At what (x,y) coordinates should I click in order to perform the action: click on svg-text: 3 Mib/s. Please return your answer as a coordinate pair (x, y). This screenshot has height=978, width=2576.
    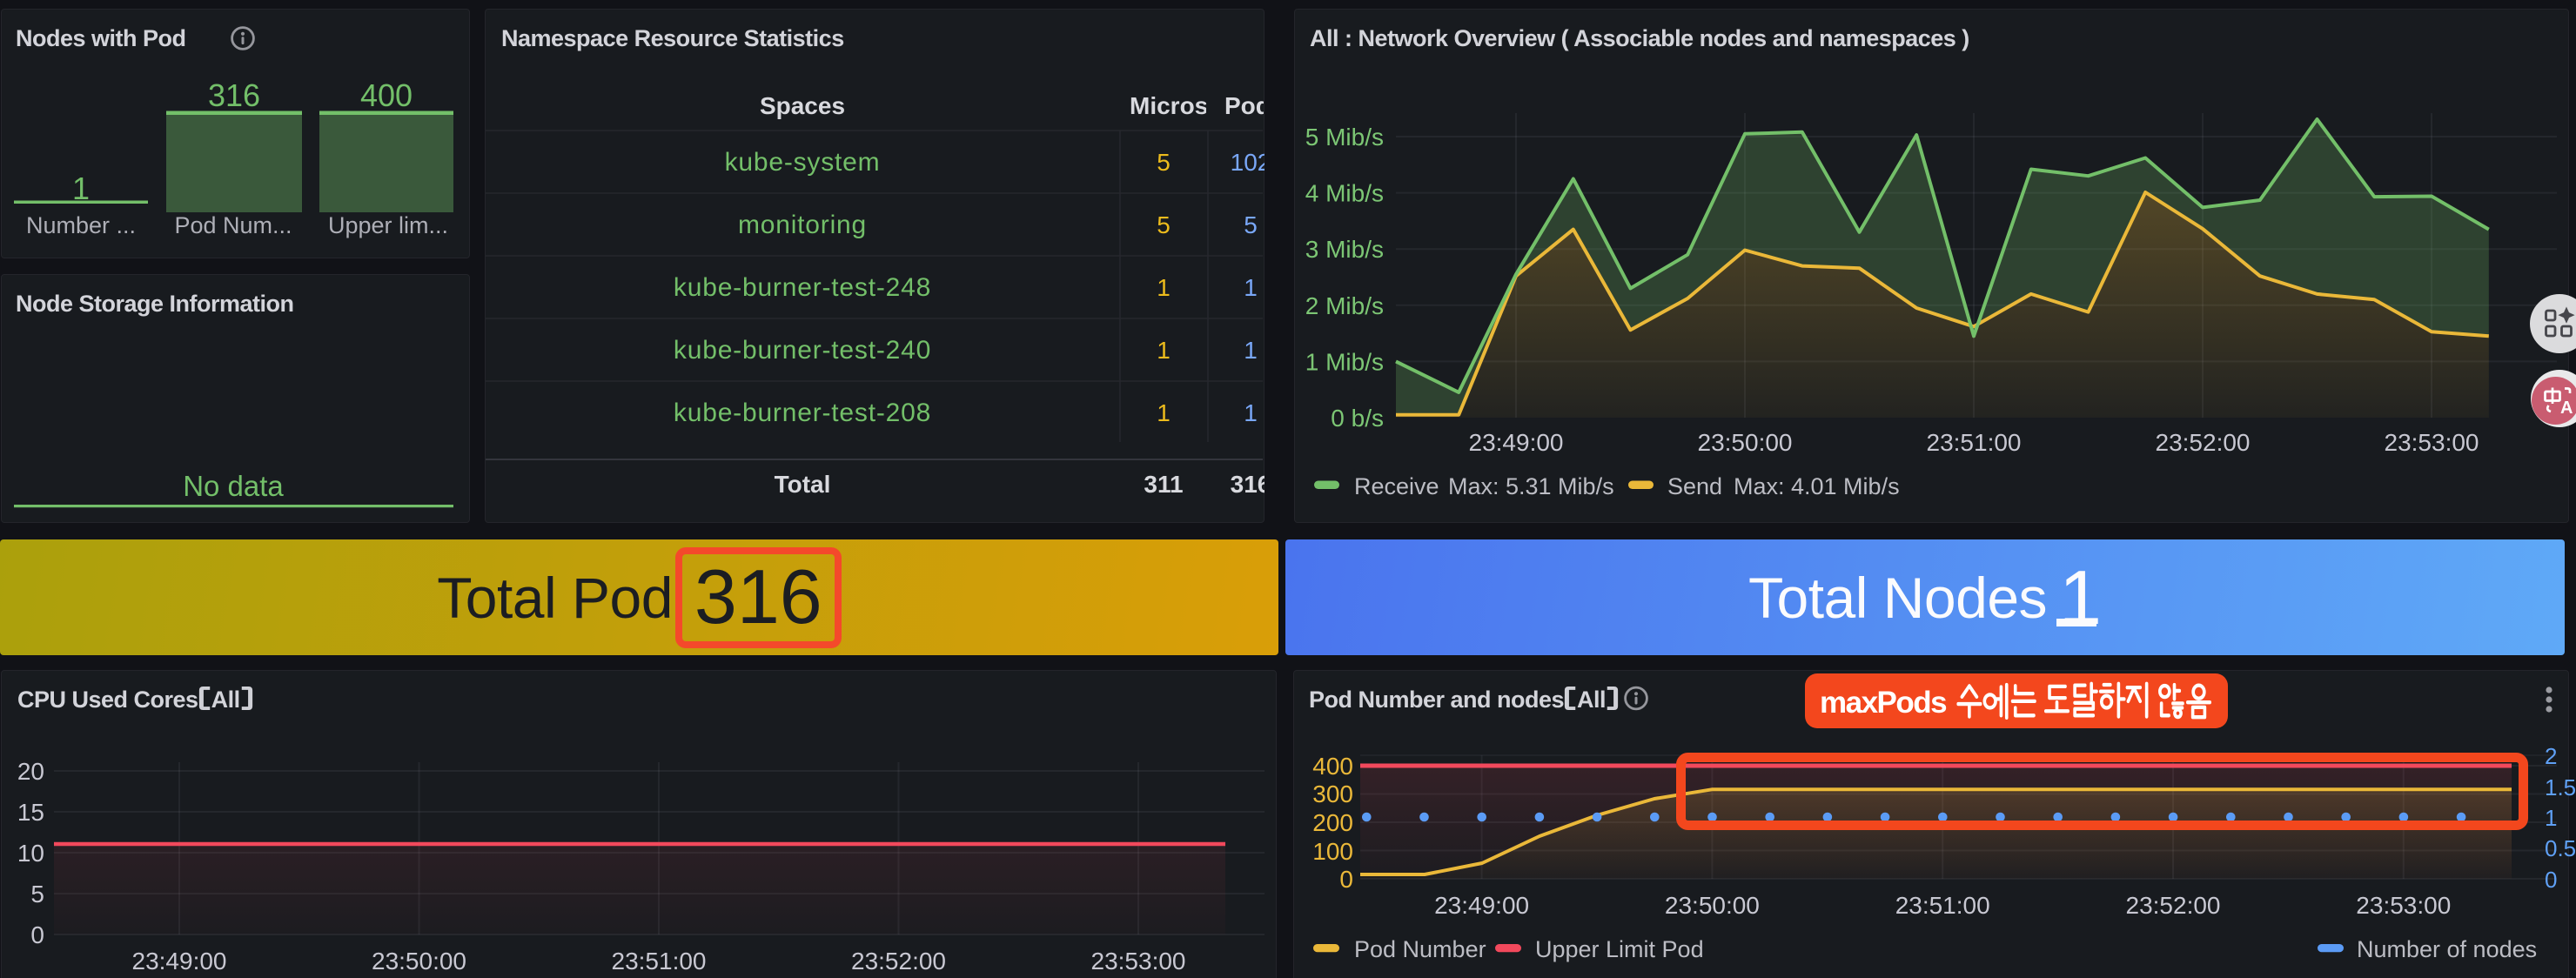
    Looking at the image, I should click on (1345, 250).